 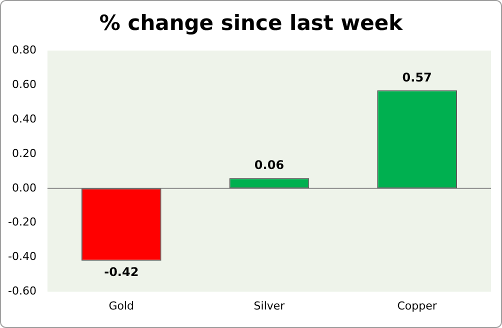 What do you see at coordinates (417, 77) in the screenshot?
I see `data-label: 0.57` at bounding box center [417, 77].